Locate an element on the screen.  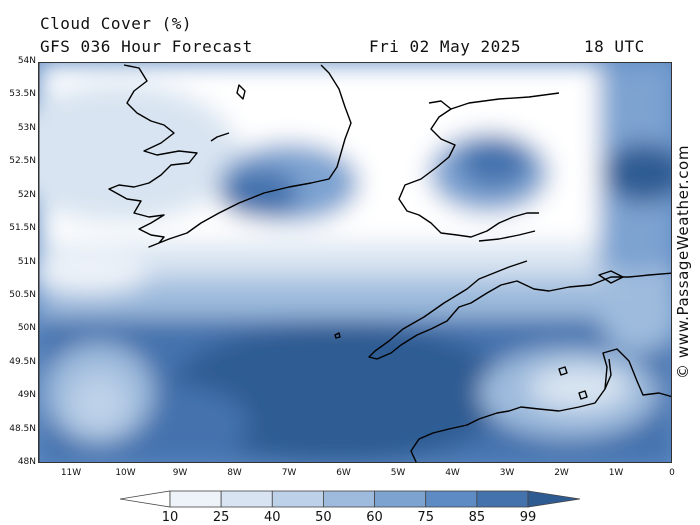
colorbar-min-arrow is located at coordinates (145, 499).